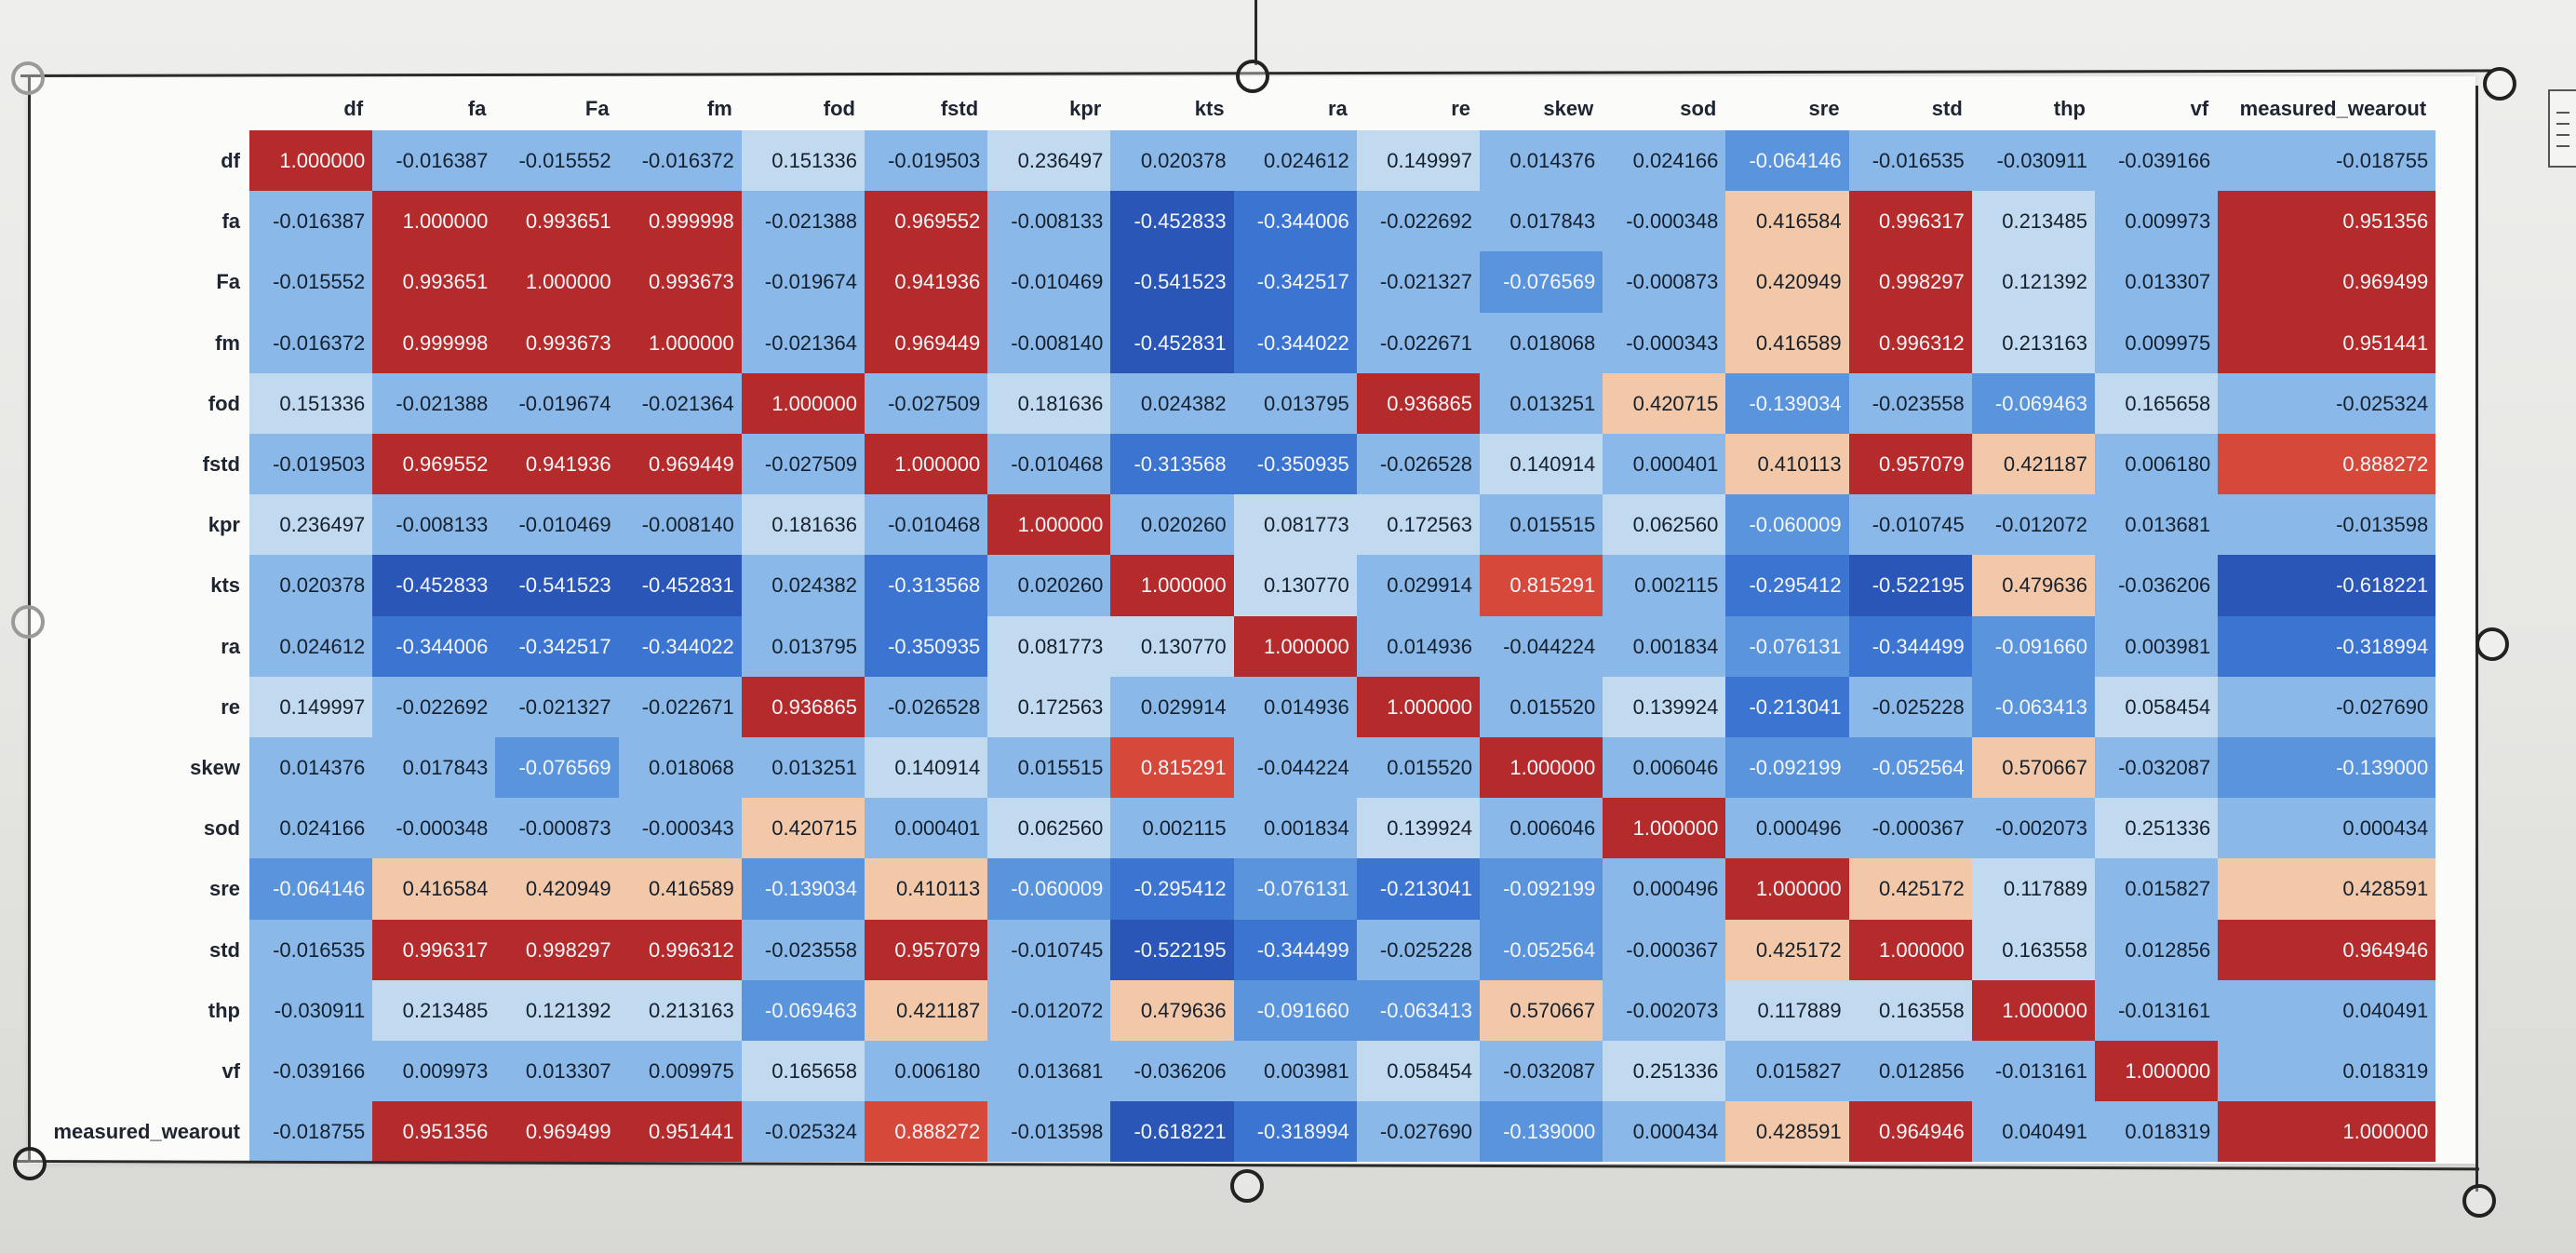  What do you see at coordinates (2327, 646) in the screenshot?
I see `table-cell: -0.318994` at bounding box center [2327, 646].